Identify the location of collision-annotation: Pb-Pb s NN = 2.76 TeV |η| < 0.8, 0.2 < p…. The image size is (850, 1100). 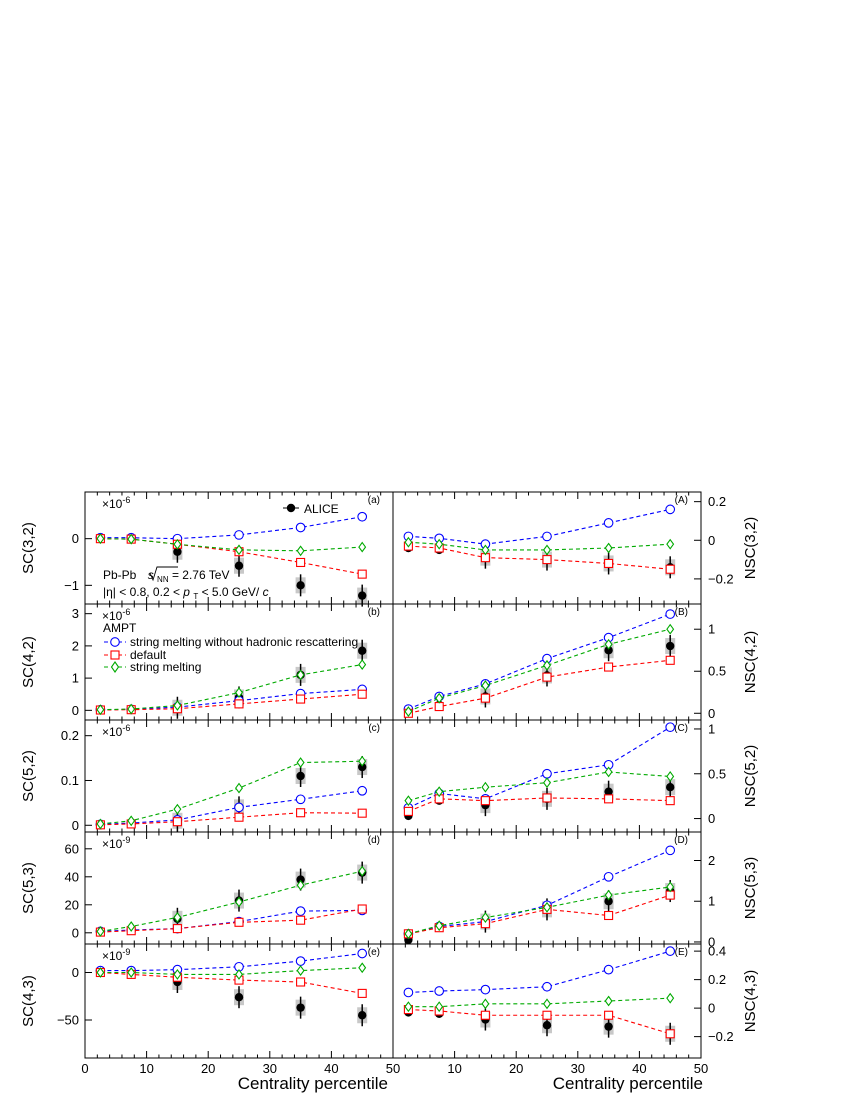
(186, 584).